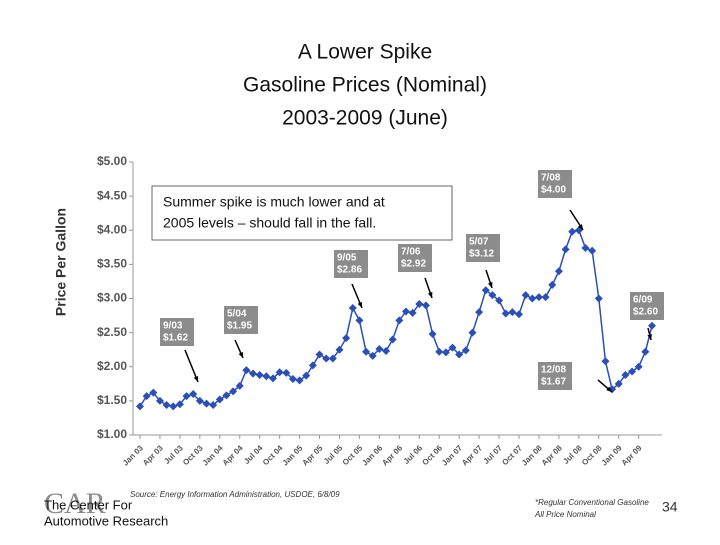  I want to click on y-tick-label: $1.50, so click(112, 400).